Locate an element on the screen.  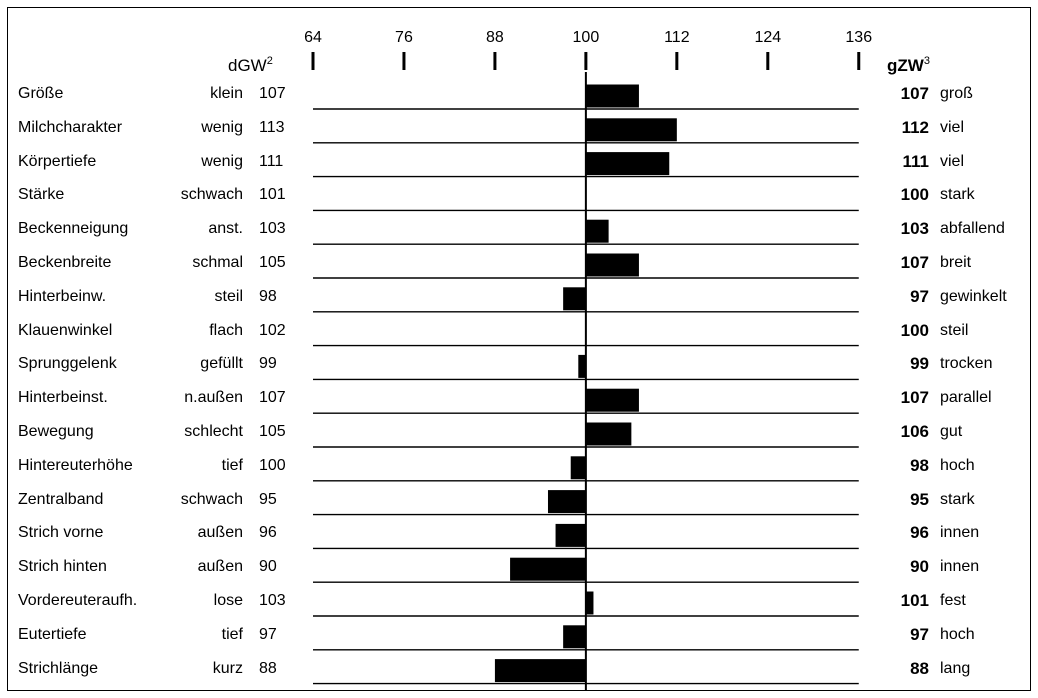
dgw-value: 101 is located at coordinates (272, 195).